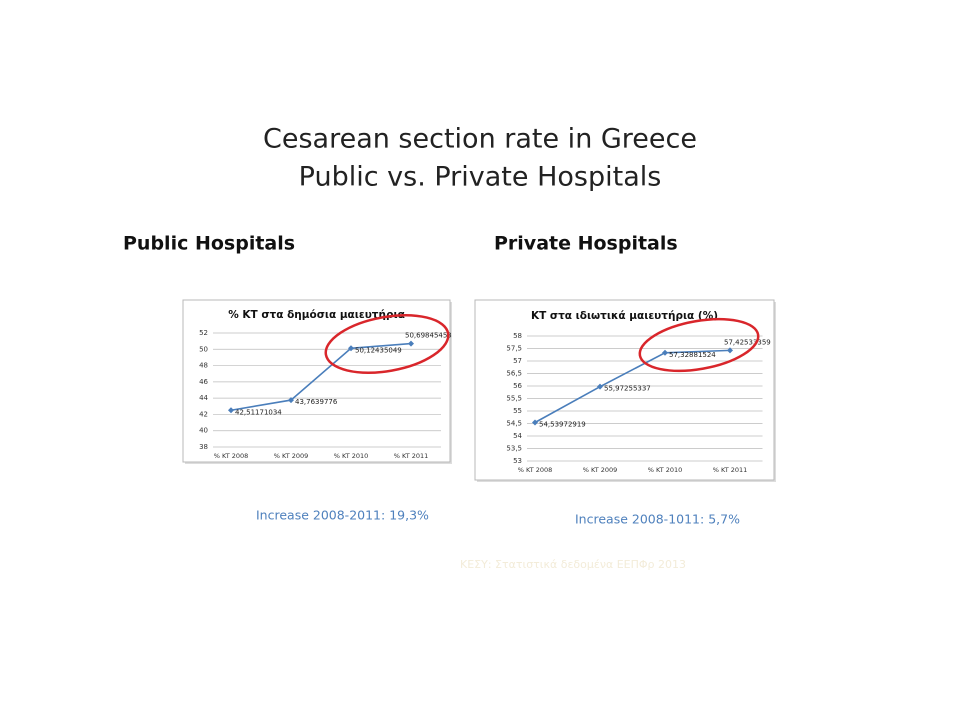 The image size is (960, 720). What do you see at coordinates (747, 342) in the screenshot?
I see `data-label: 57,42533359` at bounding box center [747, 342].